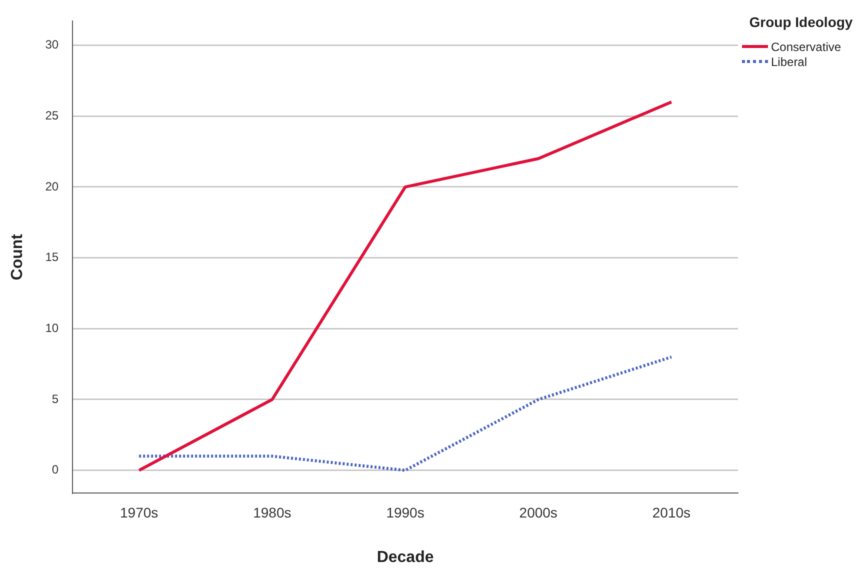  What do you see at coordinates (405, 413) in the screenshot?
I see `line-series` at bounding box center [405, 413].